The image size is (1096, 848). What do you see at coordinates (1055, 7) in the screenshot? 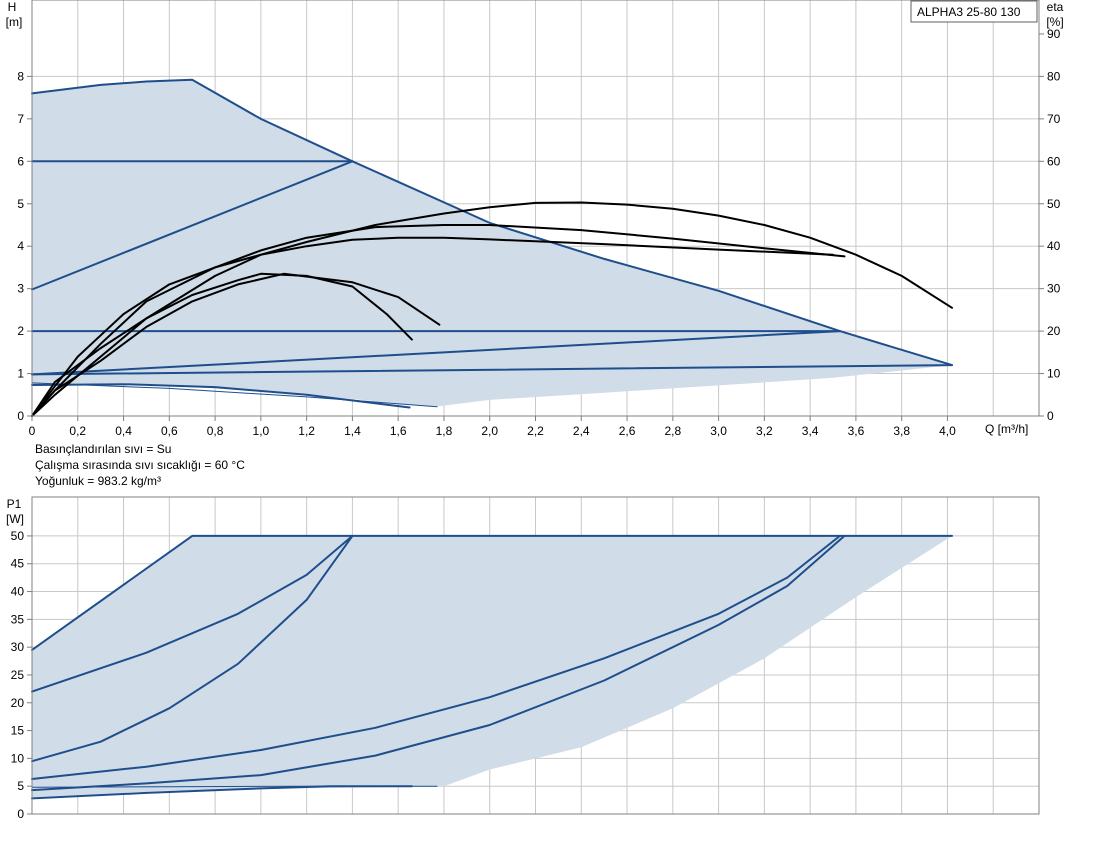
I see `eta-axis-title: eta` at bounding box center [1055, 7].